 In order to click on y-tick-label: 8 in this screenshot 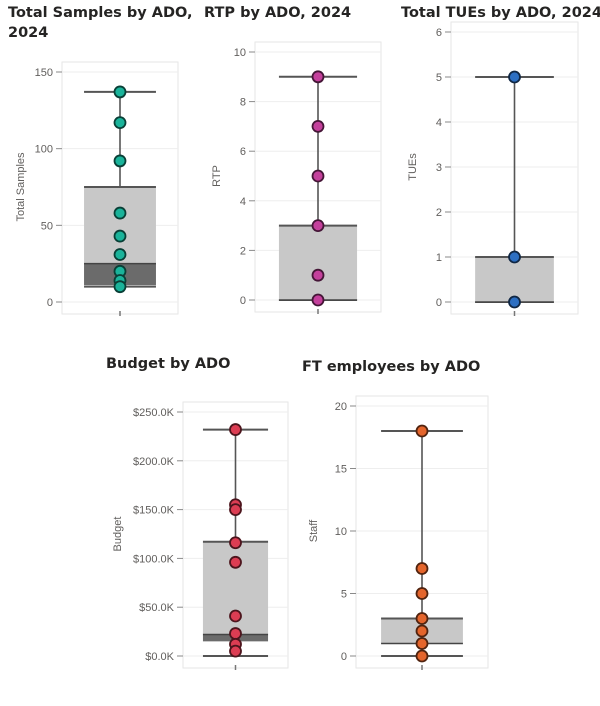, I will do `click(243, 103)`.